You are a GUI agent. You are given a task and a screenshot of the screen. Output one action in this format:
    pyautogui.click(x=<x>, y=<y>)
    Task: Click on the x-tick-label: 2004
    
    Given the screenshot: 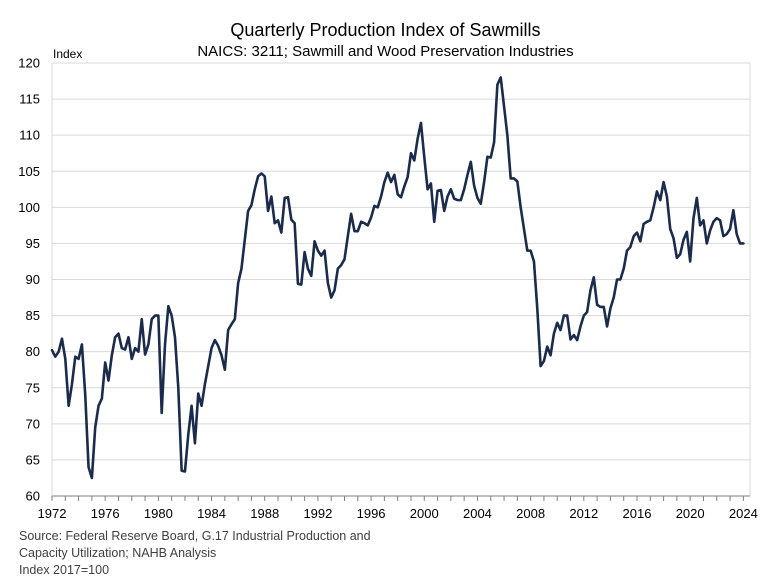 What is the action you would take?
    pyautogui.click(x=477, y=513)
    